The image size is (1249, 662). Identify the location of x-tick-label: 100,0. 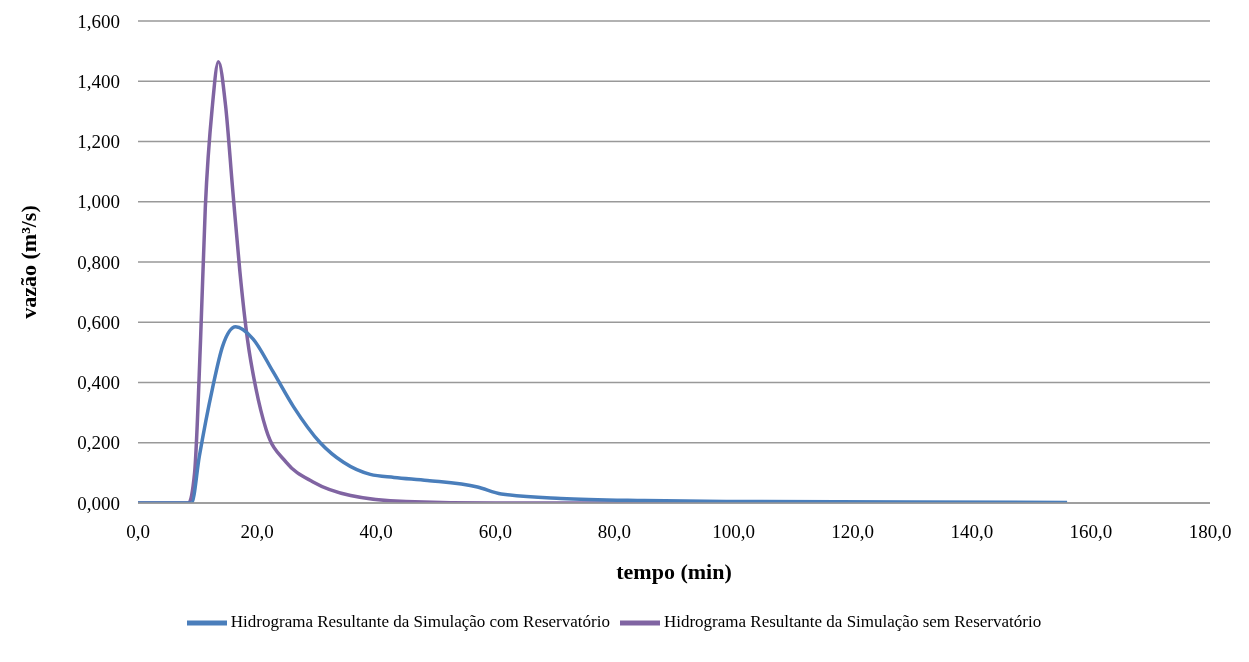
(733, 532).